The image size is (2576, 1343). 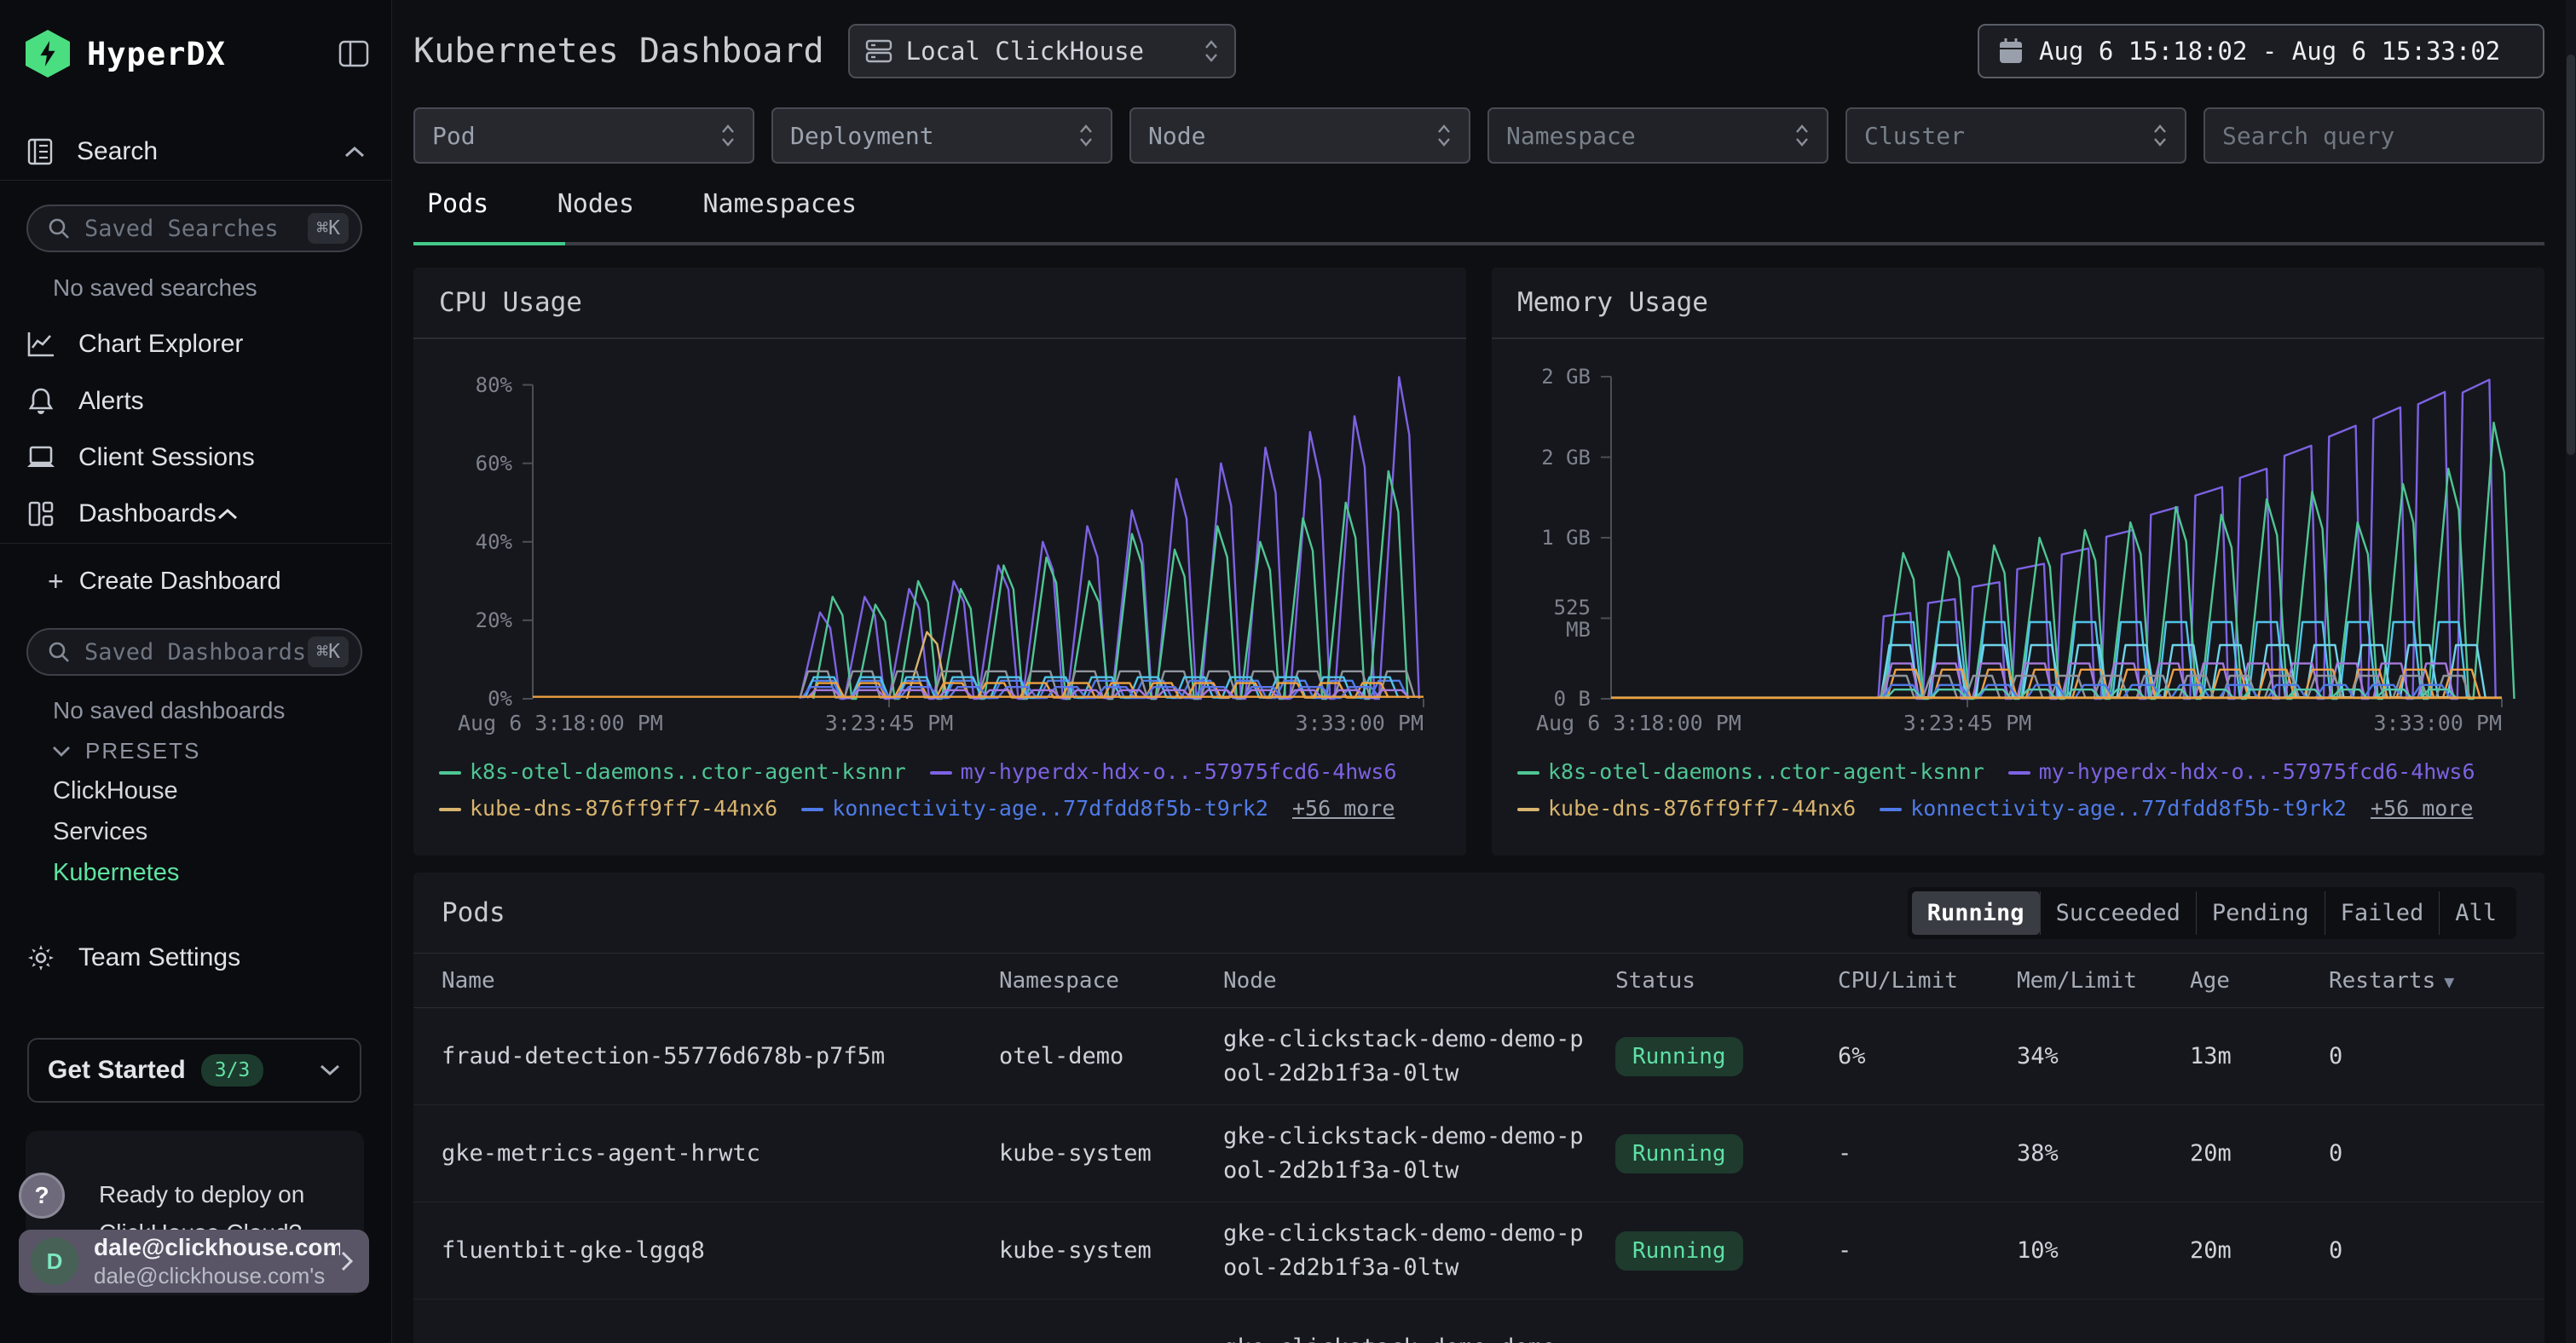 I want to click on scrollbar-thumb, so click(x=2571, y=255).